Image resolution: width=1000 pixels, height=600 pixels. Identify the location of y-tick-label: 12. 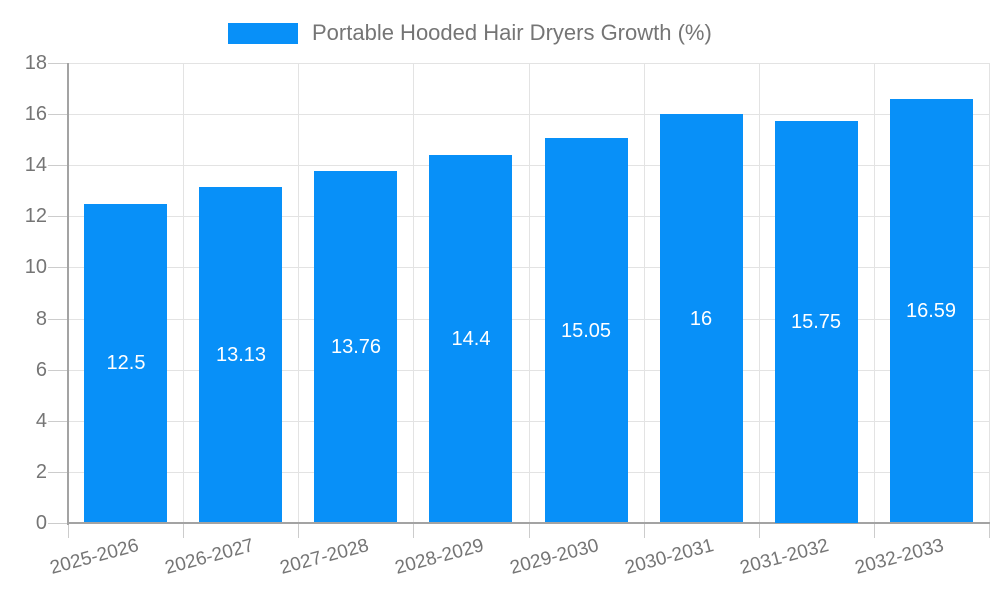
(35, 216).